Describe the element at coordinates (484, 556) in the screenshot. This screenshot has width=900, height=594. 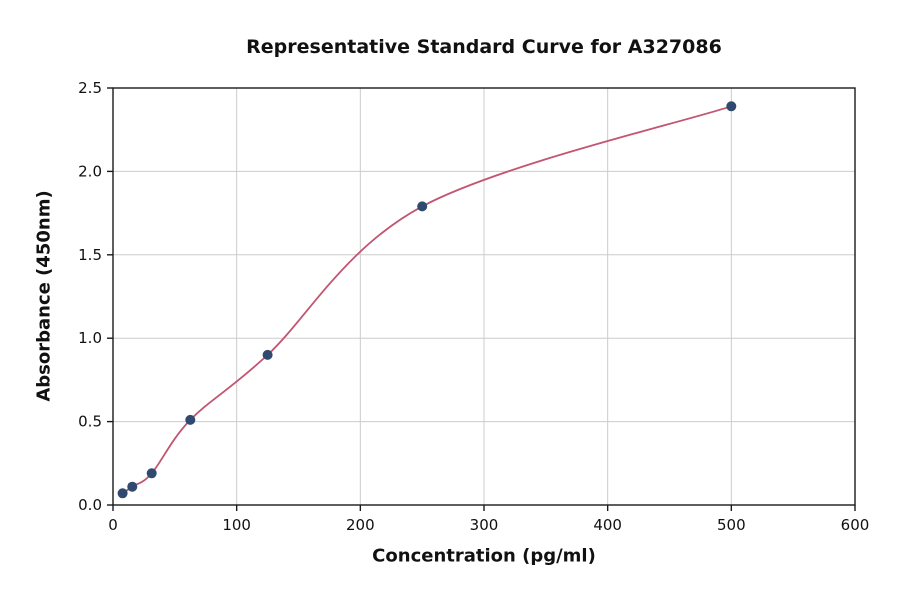
I see `x-axis-label: Concentration (pg/ml)` at that location.